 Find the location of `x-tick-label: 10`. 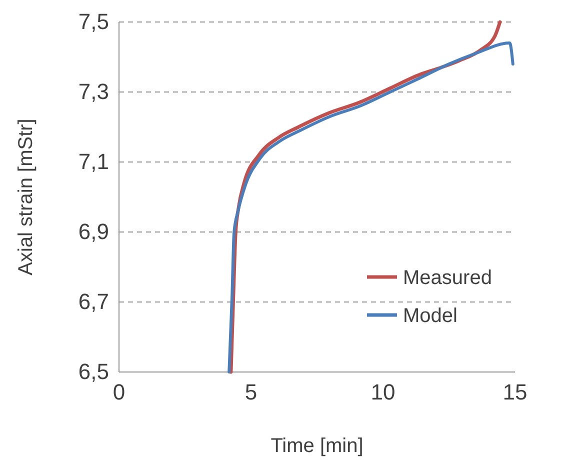

x-tick-label: 10 is located at coordinates (383, 392).